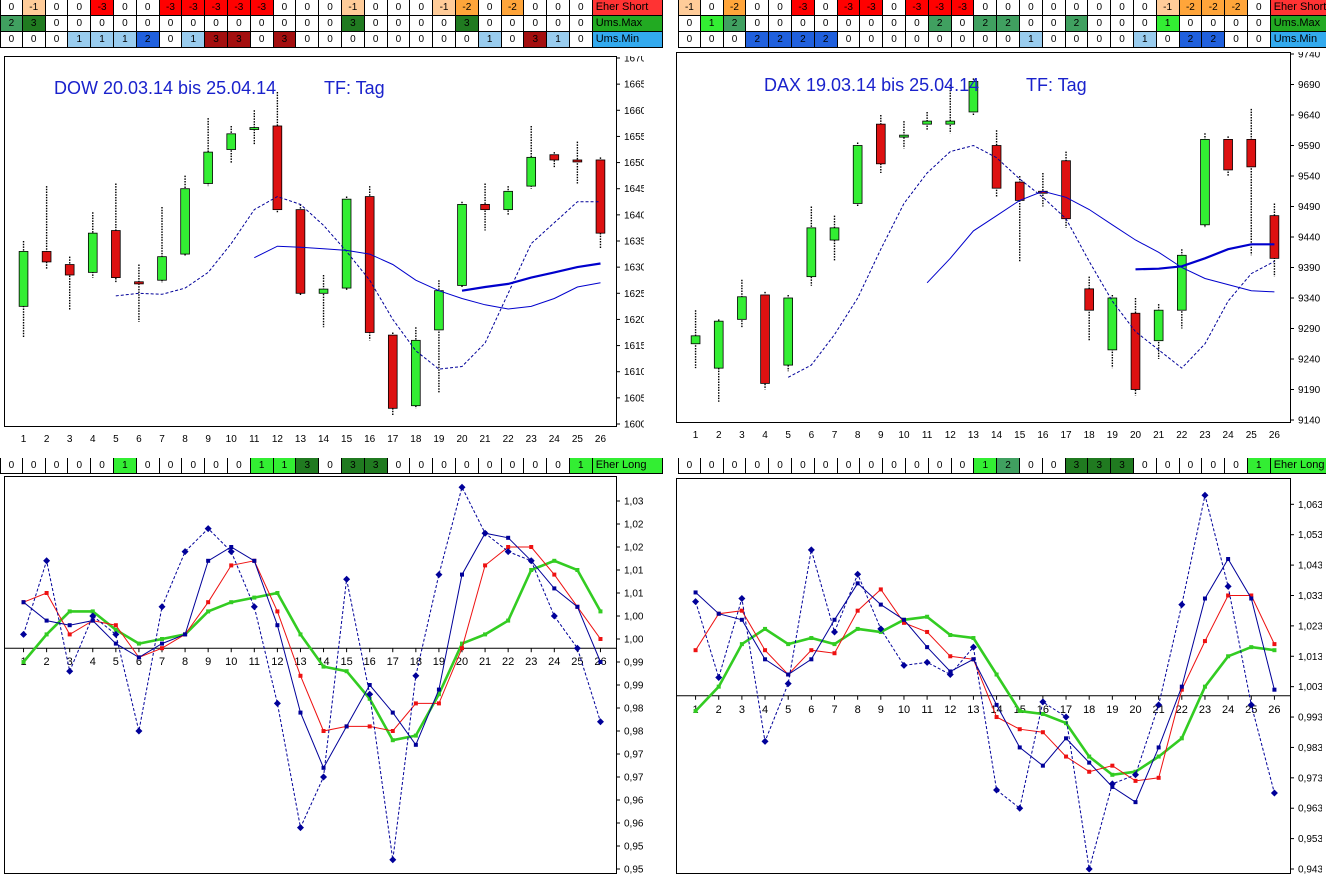 The width and height of the screenshot is (1326, 875). What do you see at coordinates (1309, 329) in the screenshot?
I see `y-tick-label: 9290` at bounding box center [1309, 329].